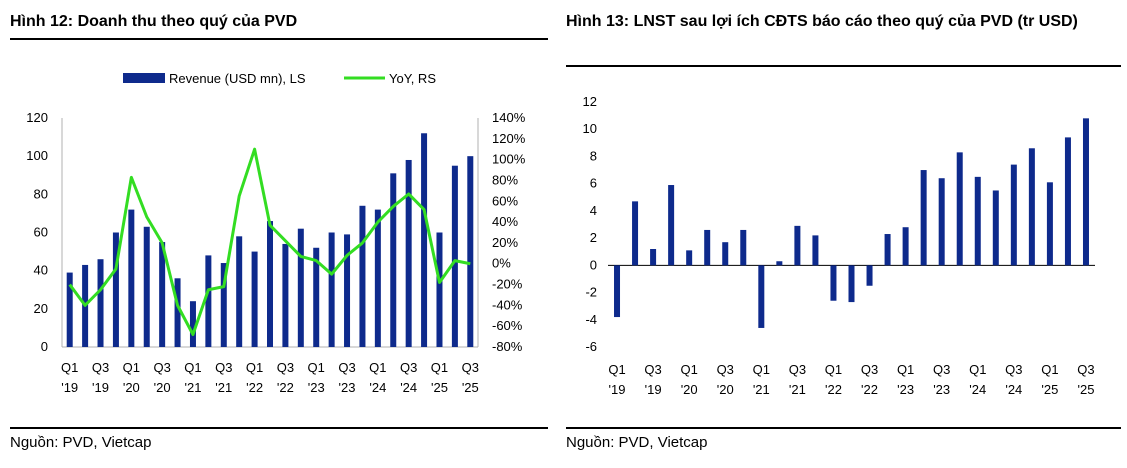 This screenshot has width=1127, height=468. I want to click on right-y-tick-label: -80%, so click(507, 346).